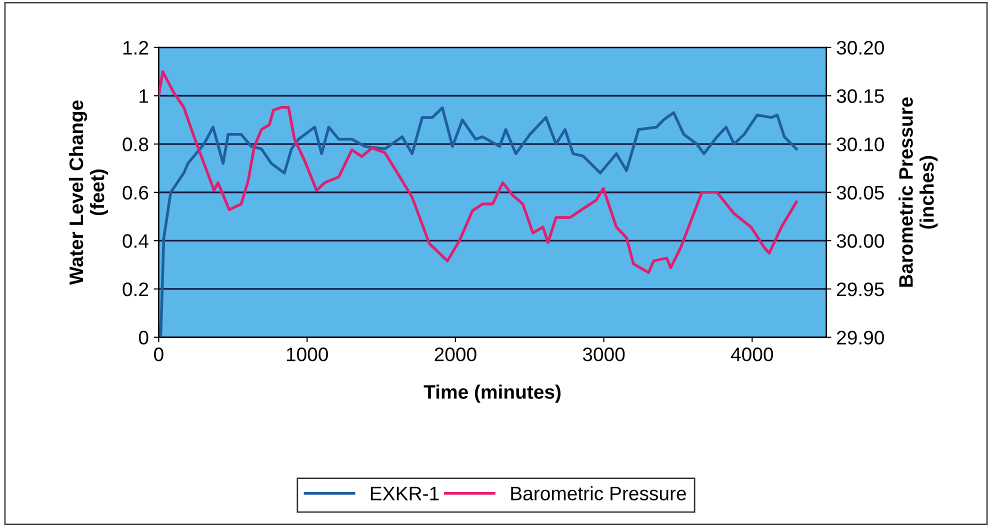 This screenshot has width=992, height=527. I want to click on y2-tick-label: 29.95, so click(860, 289).